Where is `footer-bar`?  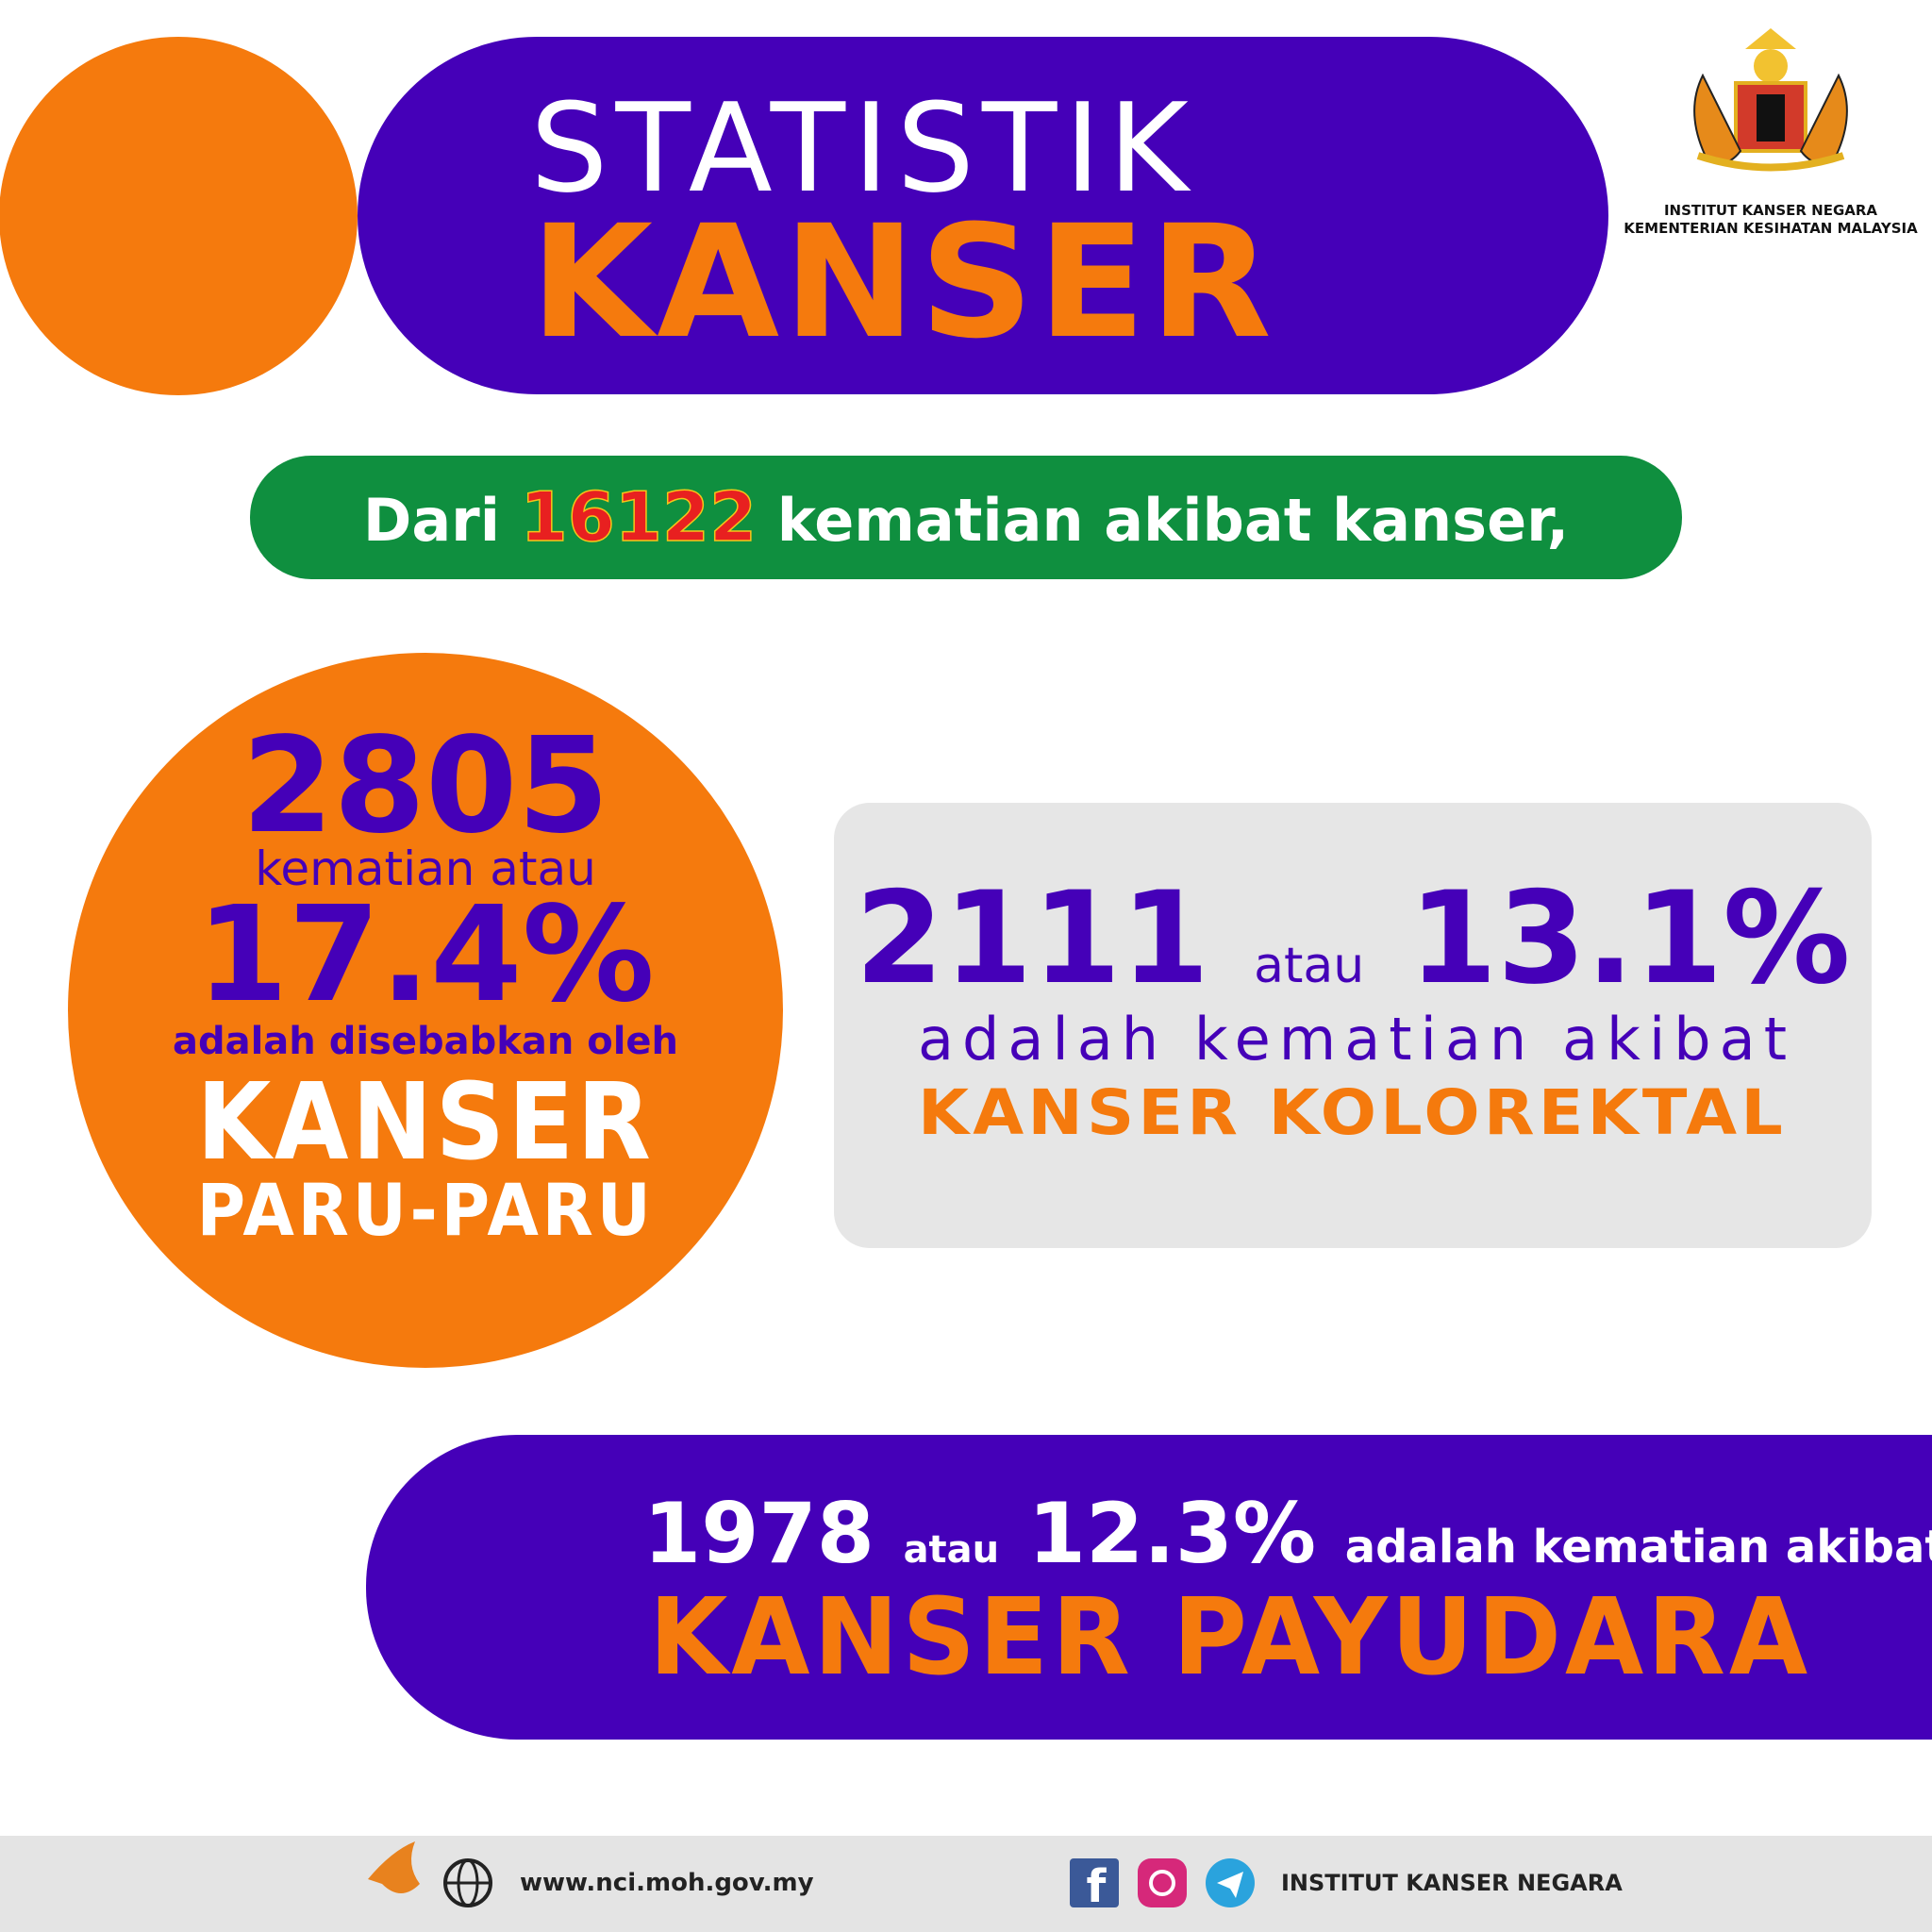
footer-bar is located at coordinates (966, 1884).